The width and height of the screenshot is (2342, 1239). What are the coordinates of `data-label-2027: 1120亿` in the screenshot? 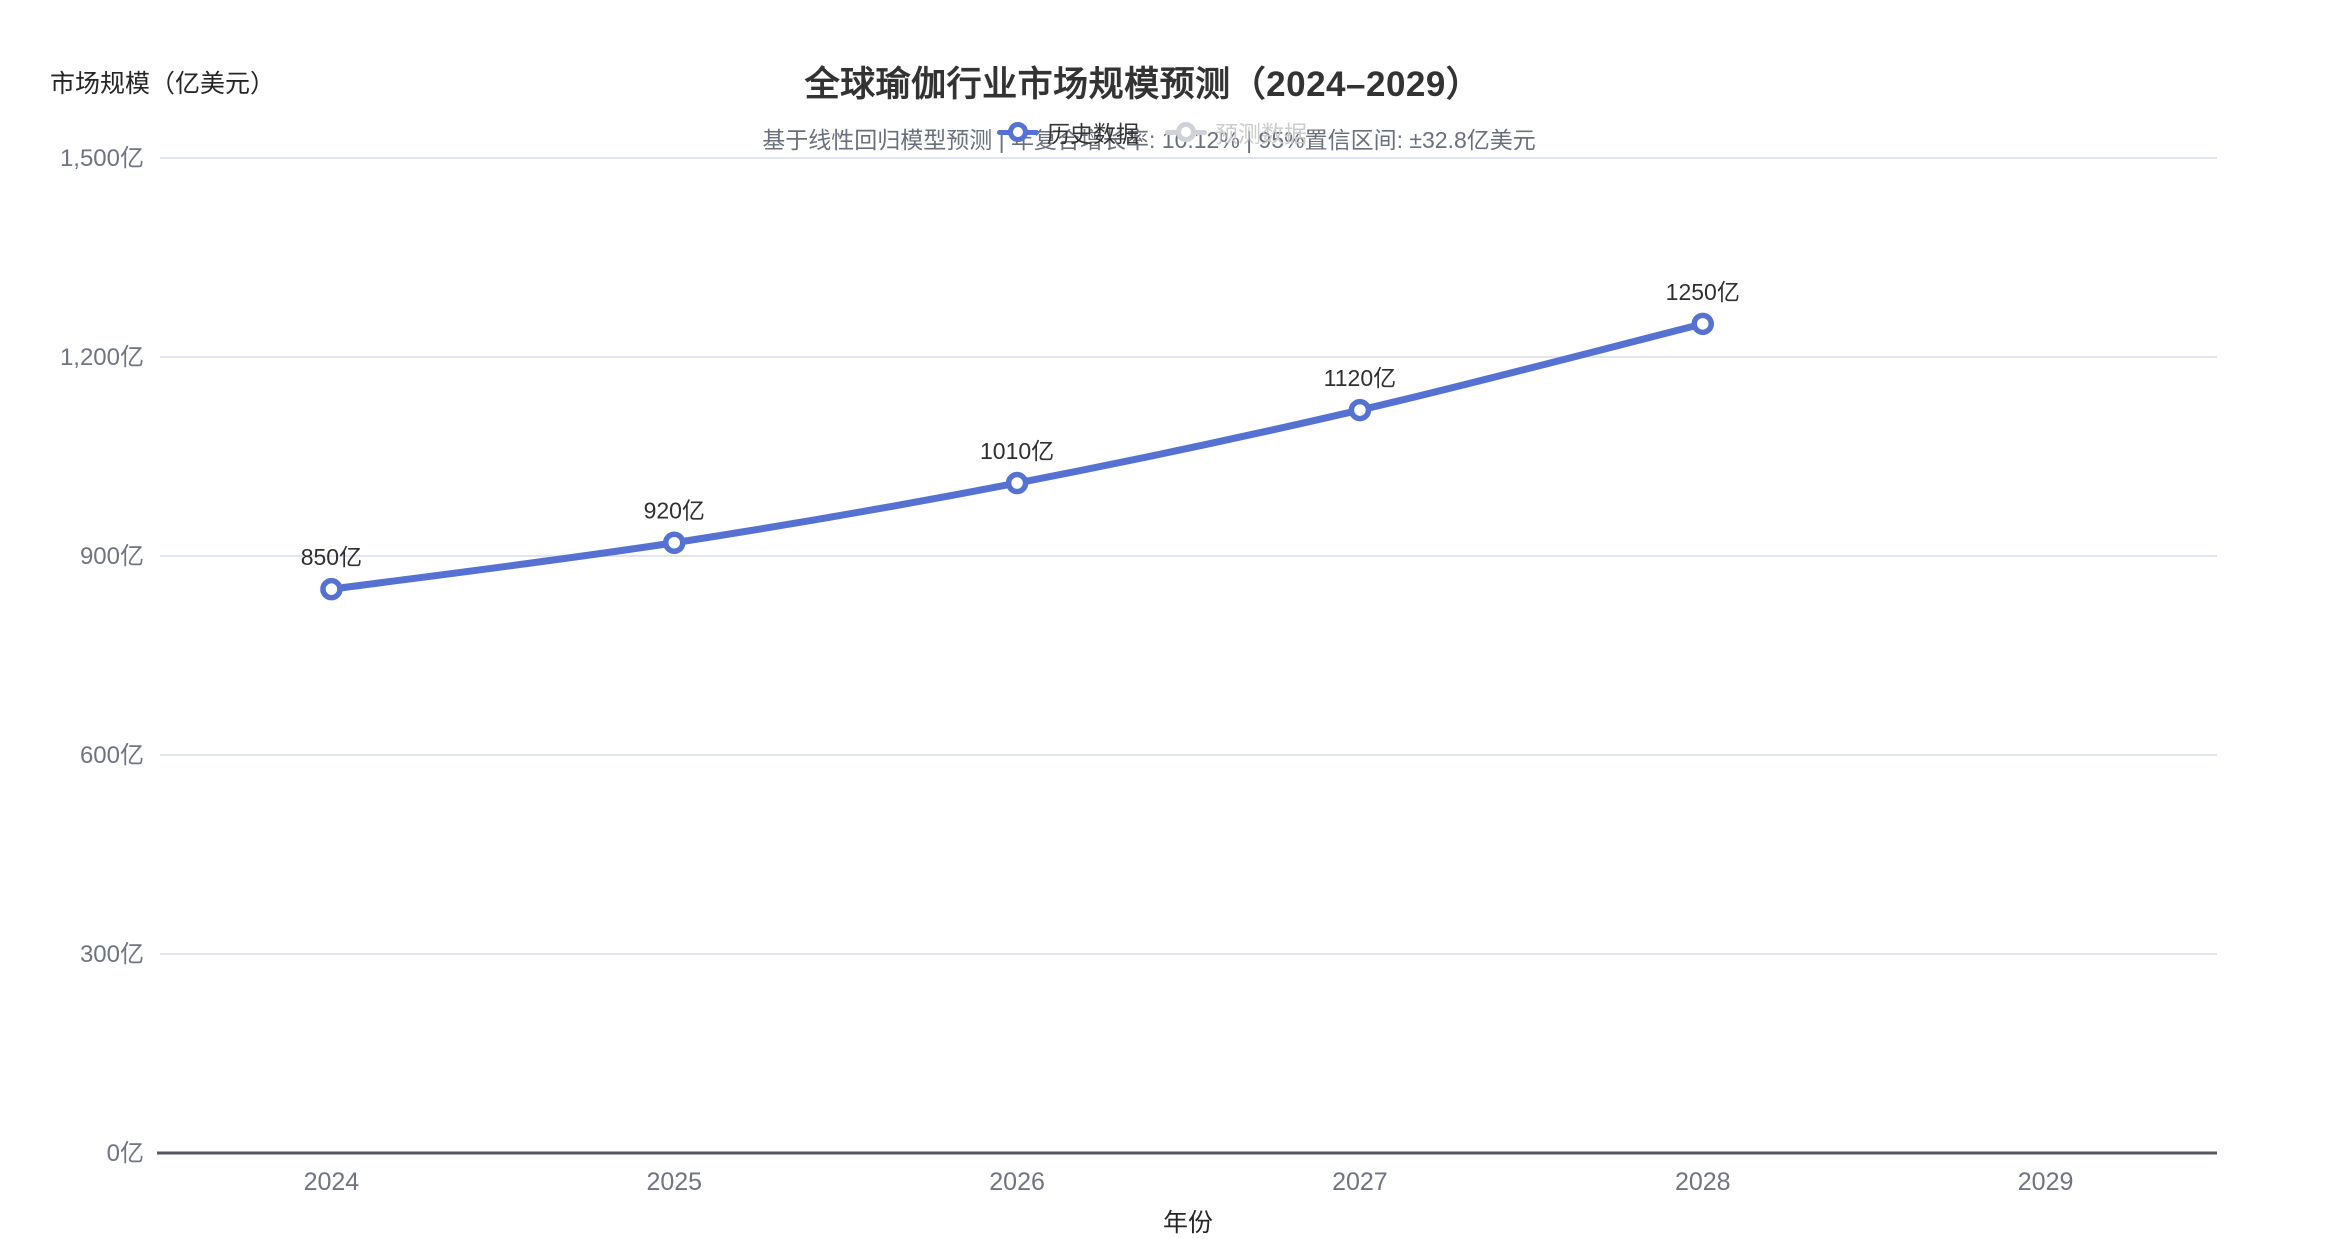 It's located at (1360, 378).